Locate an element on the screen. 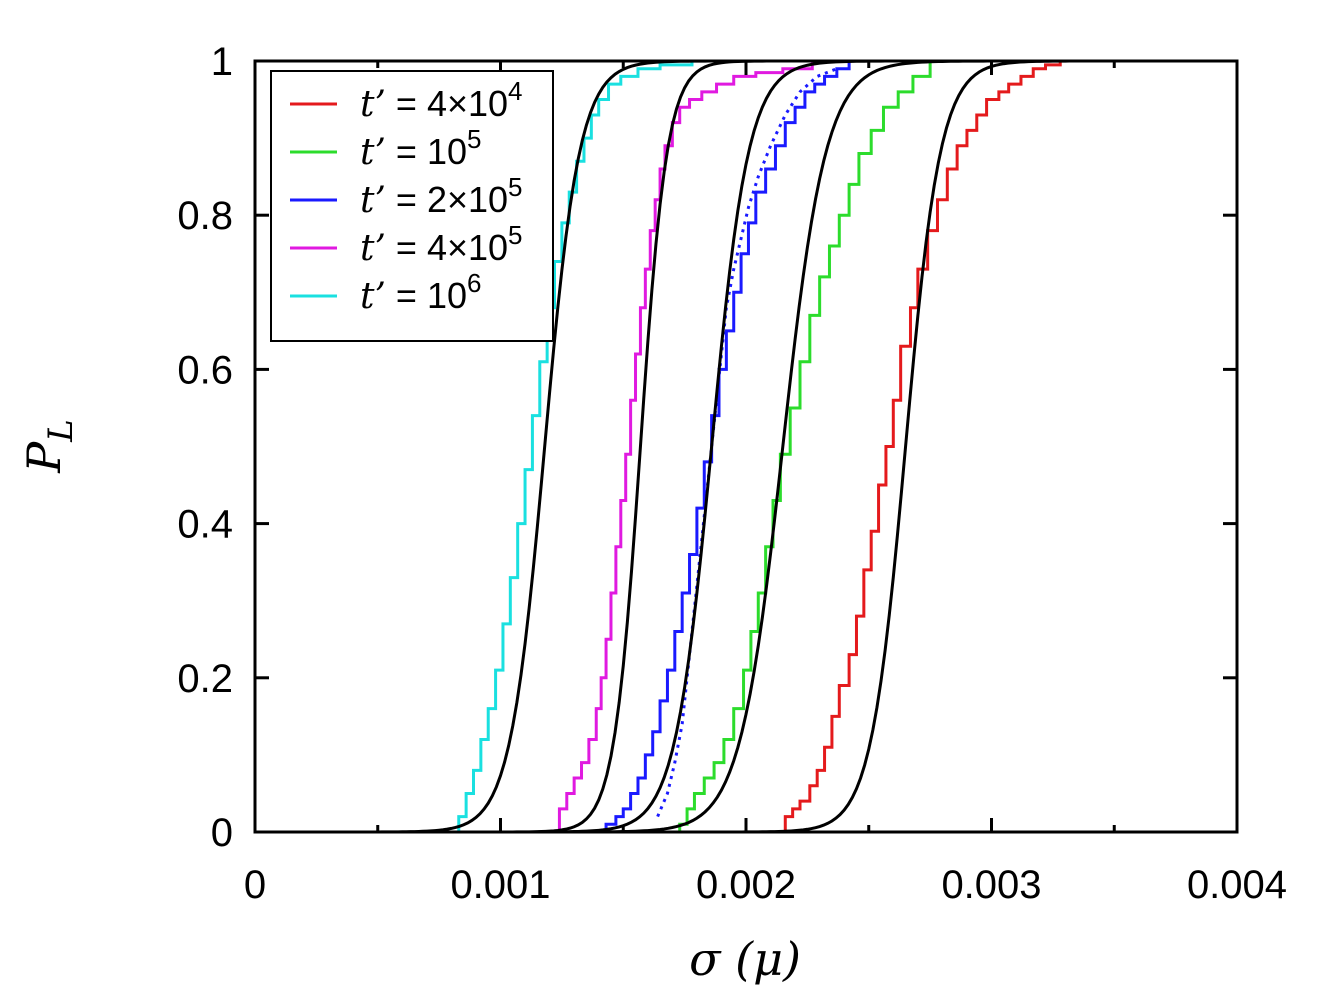  y-tick-label: 0.2 is located at coordinates (205, 679).